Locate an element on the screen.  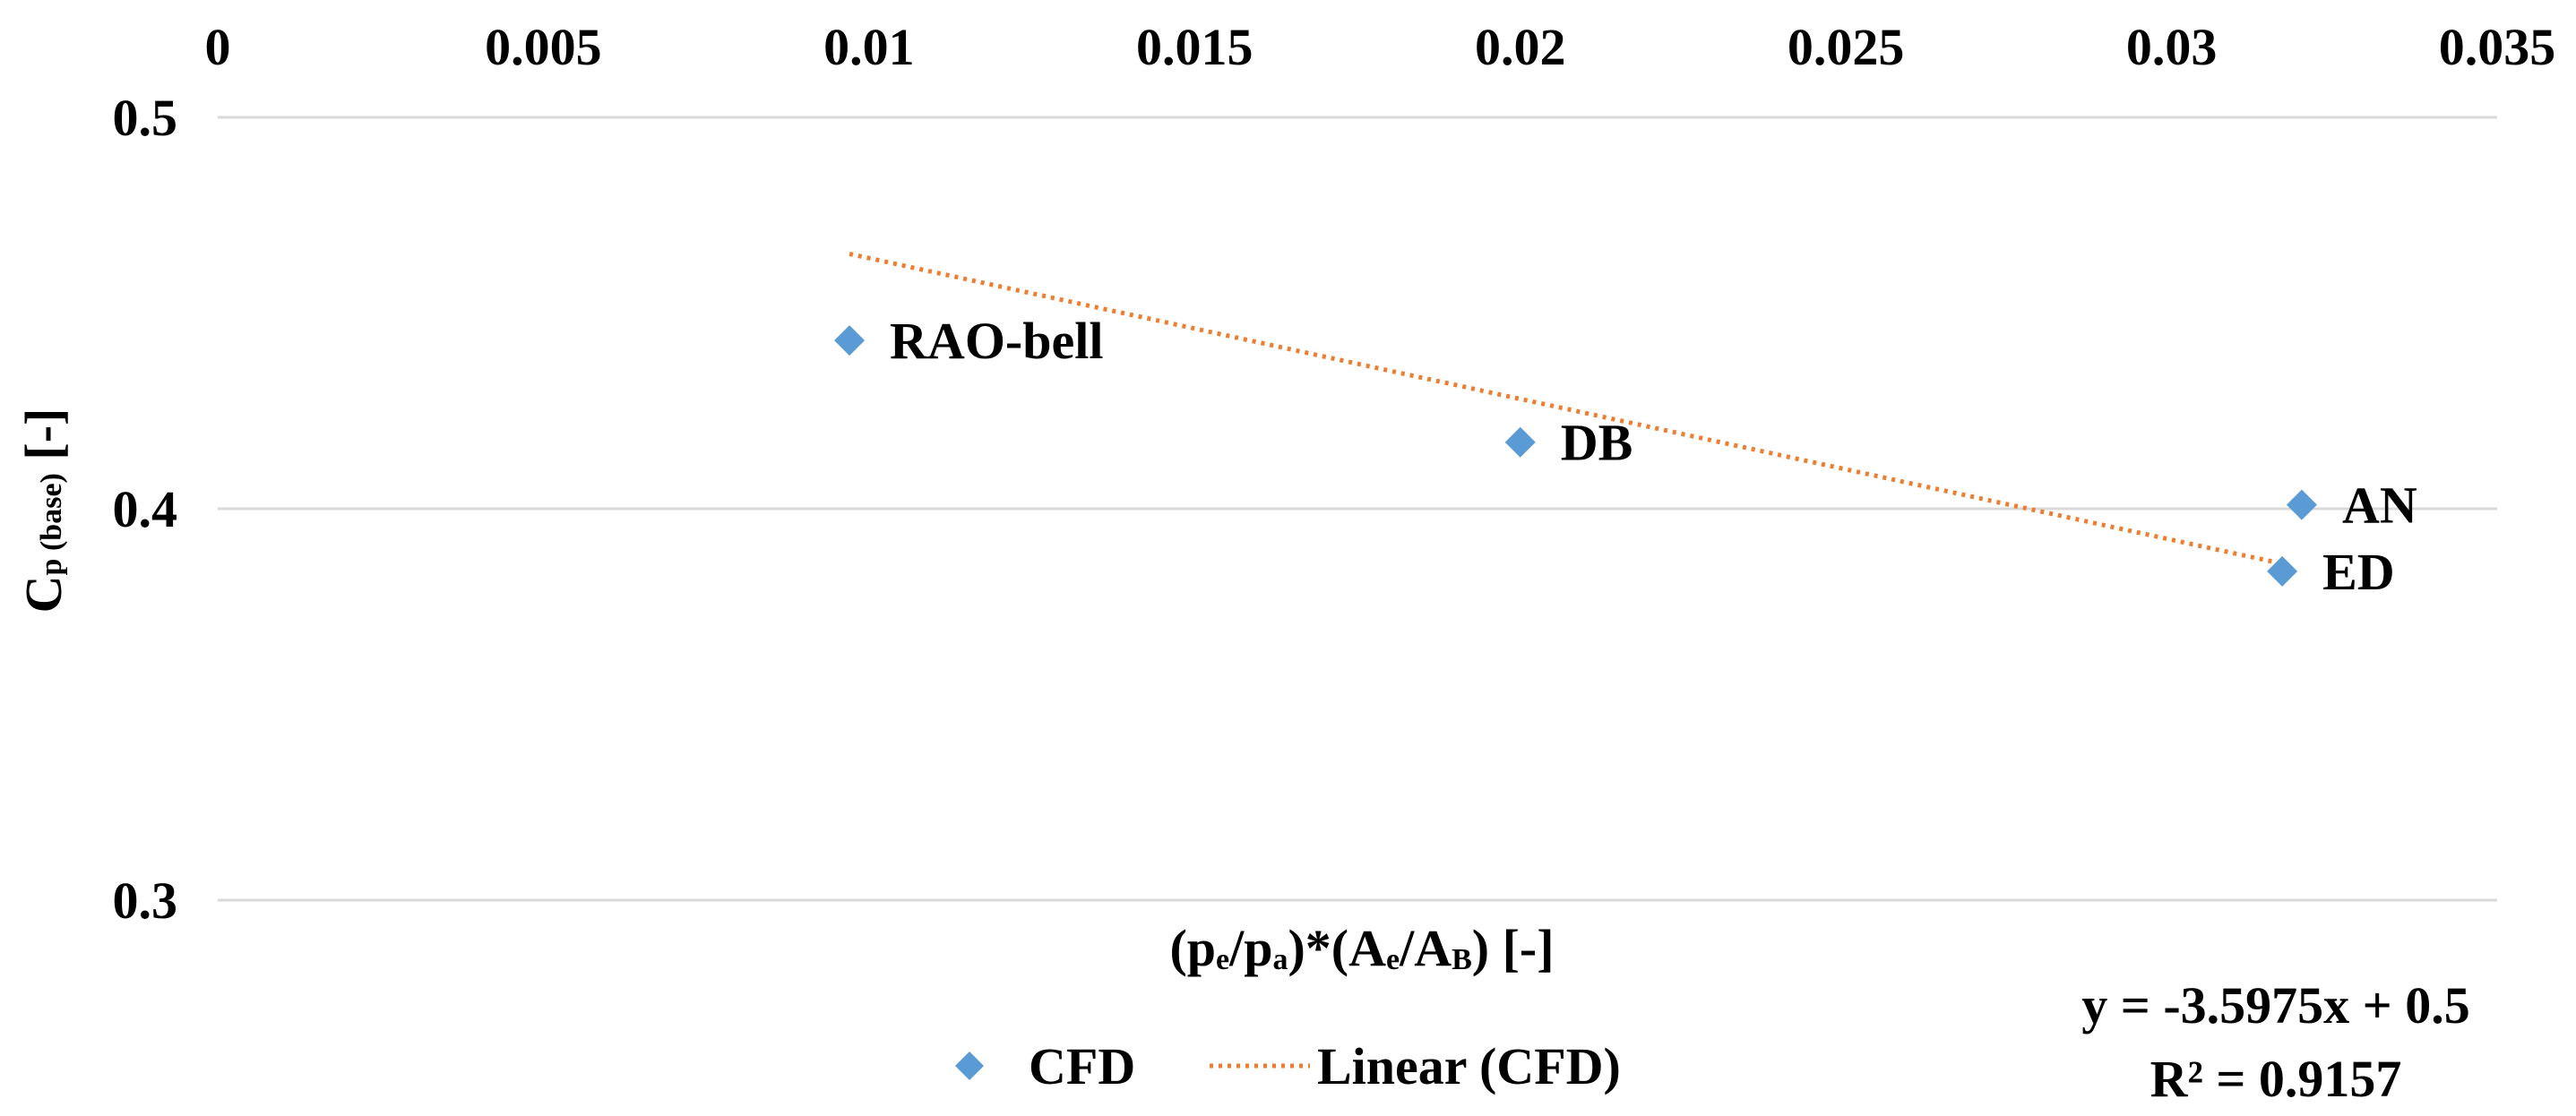
data-point-rao-bell is located at coordinates (850, 340).